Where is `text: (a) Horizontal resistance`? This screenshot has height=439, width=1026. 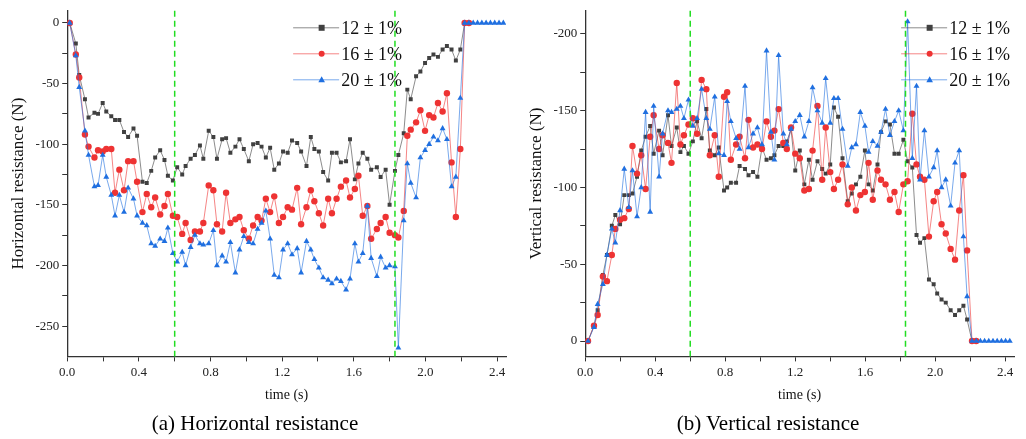
text: (a) Horizontal resistance is located at coordinates (255, 422).